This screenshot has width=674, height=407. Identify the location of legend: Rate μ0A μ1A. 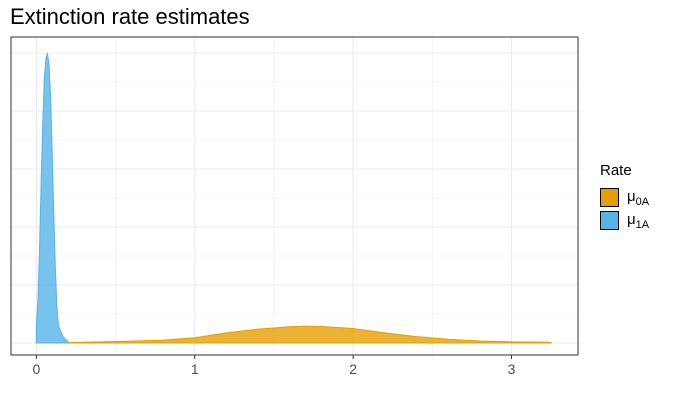
(624, 197).